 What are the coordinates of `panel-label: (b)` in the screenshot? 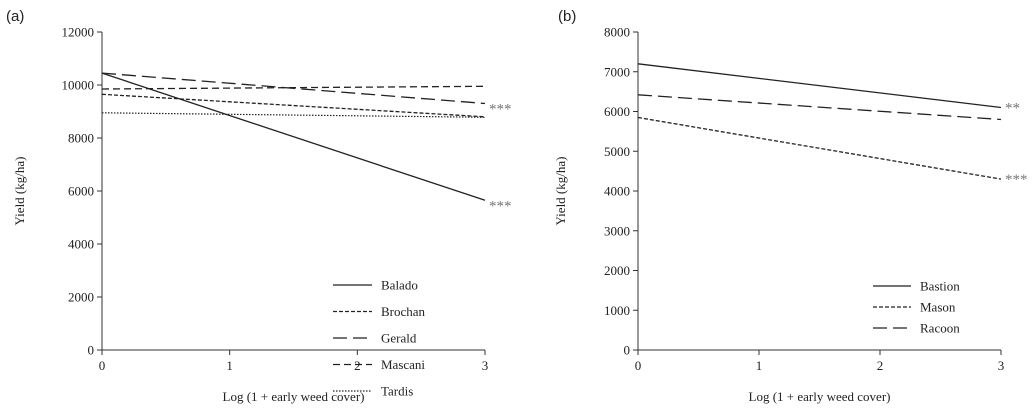 It's located at (567, 16).